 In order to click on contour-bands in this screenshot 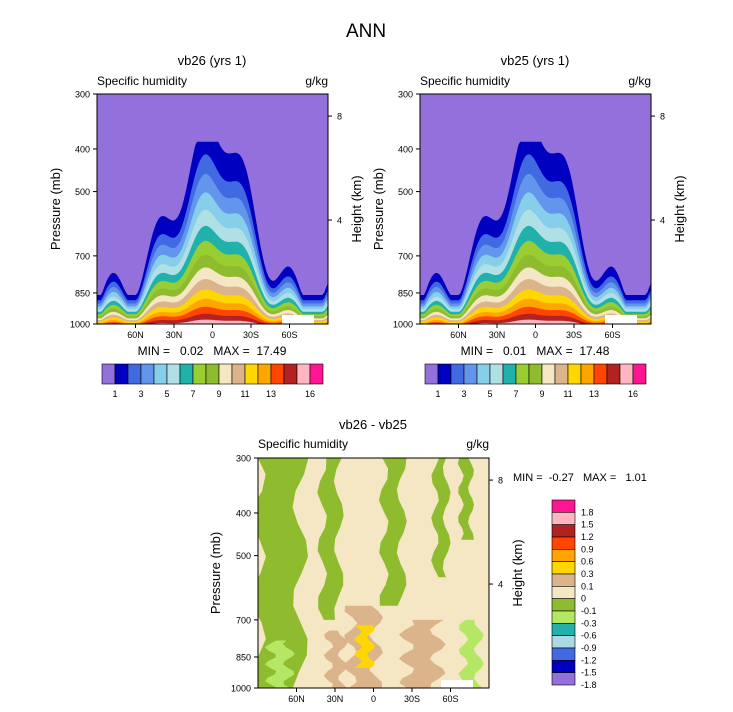, I will do `click(212, 232)`.